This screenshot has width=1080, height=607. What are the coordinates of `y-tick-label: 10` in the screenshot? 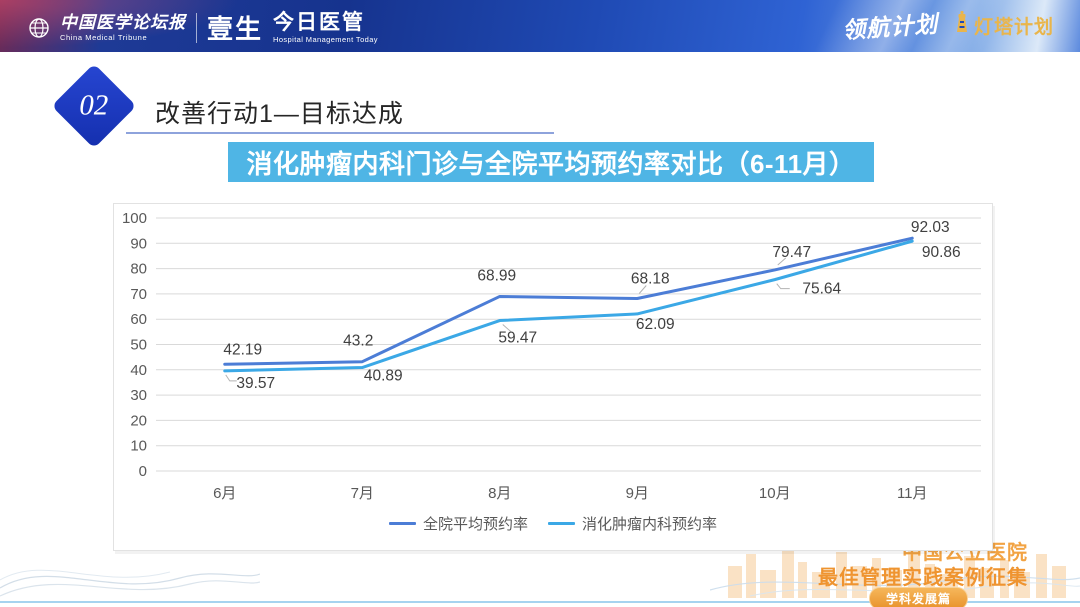 It's located at (138, 446).